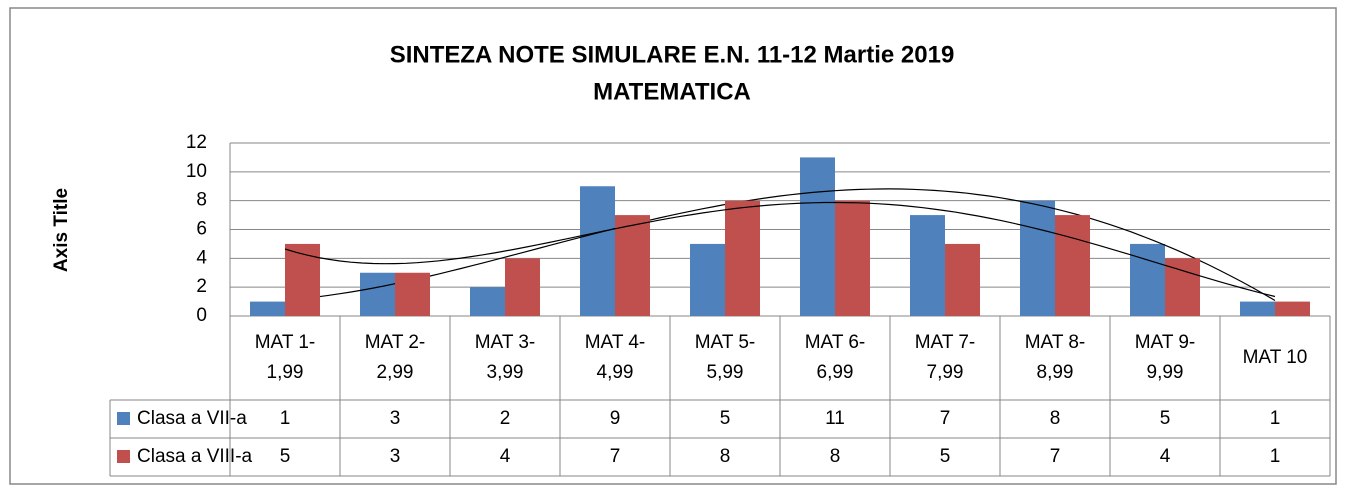  What do you see at coordinates (395, 357) in the screenshot?
I see `x-tick-label: MAT 2-2,99` at bounding box center [395, 357].